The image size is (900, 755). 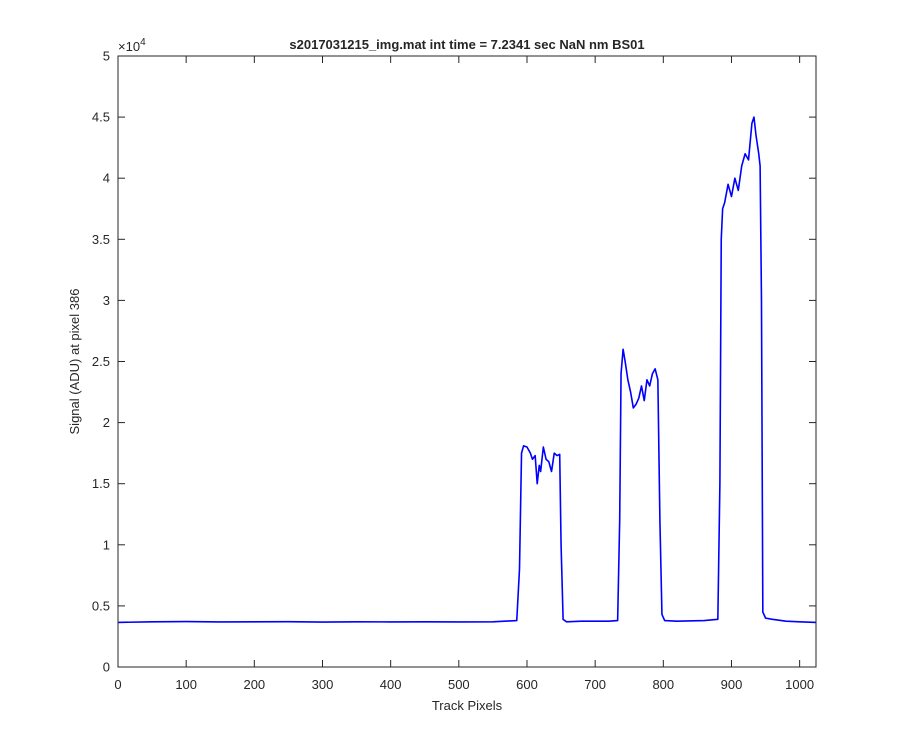 I want to click on y-tick-label-2: 1, so click(x=106, y=544).